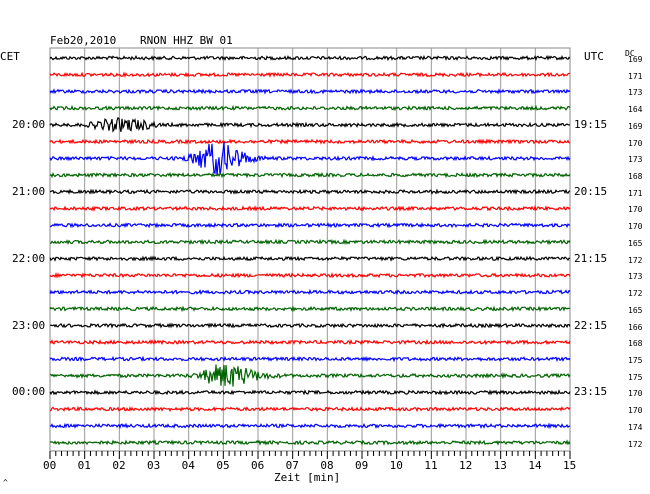 The width and height of the screenshot is (650, 494). Describe the element at coordinates (431, 465) in the screenshot. I see `x-tick-label-11: 11` at that location.